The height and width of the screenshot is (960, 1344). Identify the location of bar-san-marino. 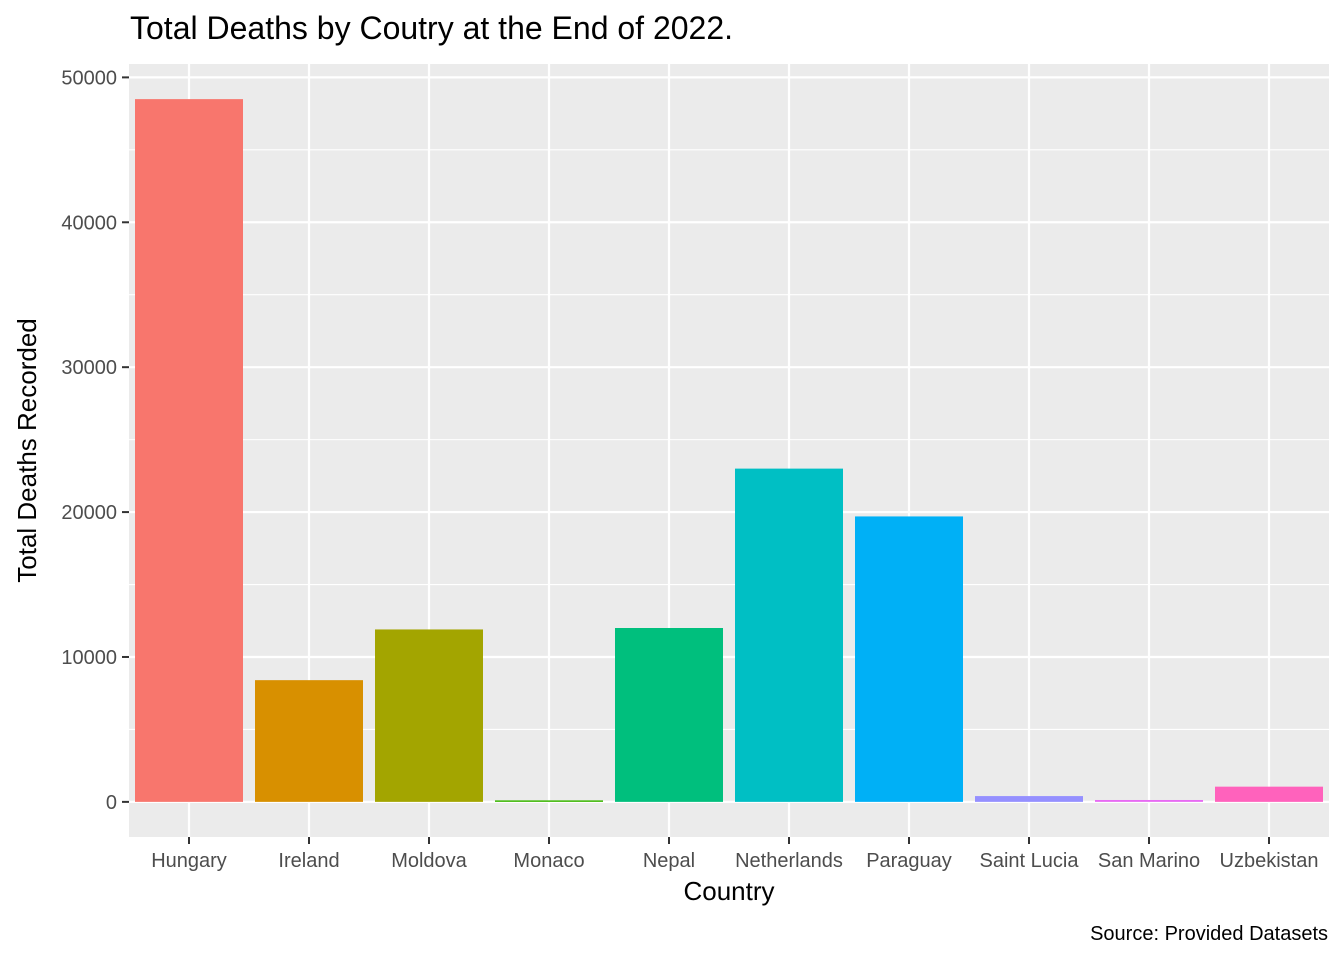
(1149, 800).